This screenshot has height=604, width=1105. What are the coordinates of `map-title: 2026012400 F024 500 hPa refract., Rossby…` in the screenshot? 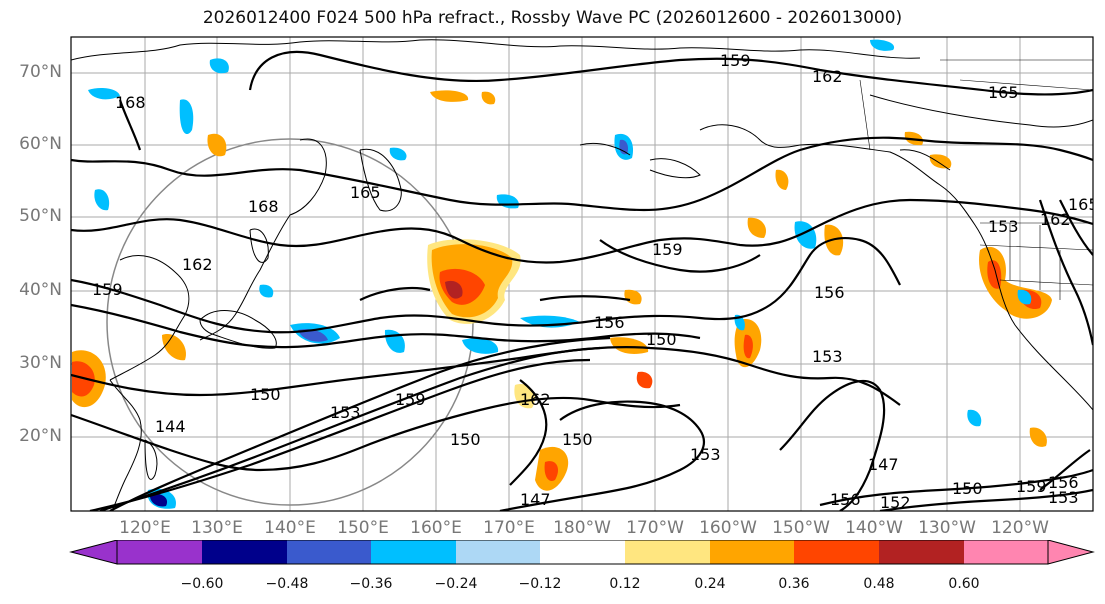 It's located at (552, 18).